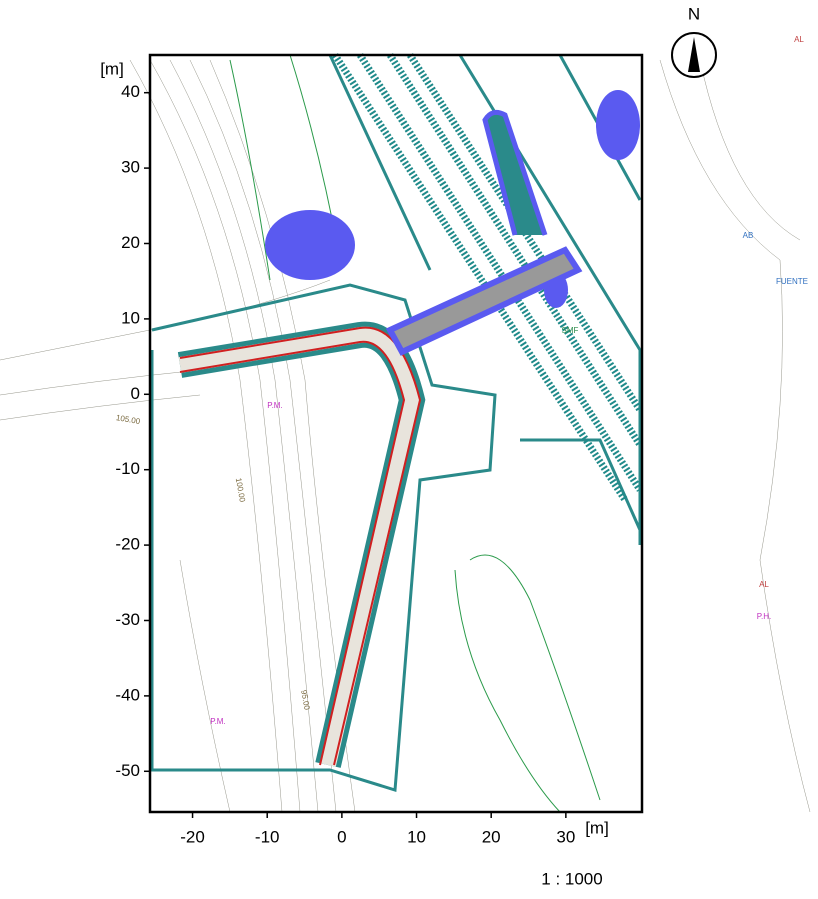 The height and width of the screenshot is (899, 818). I want to click on north-label: N, so click(694, 13).